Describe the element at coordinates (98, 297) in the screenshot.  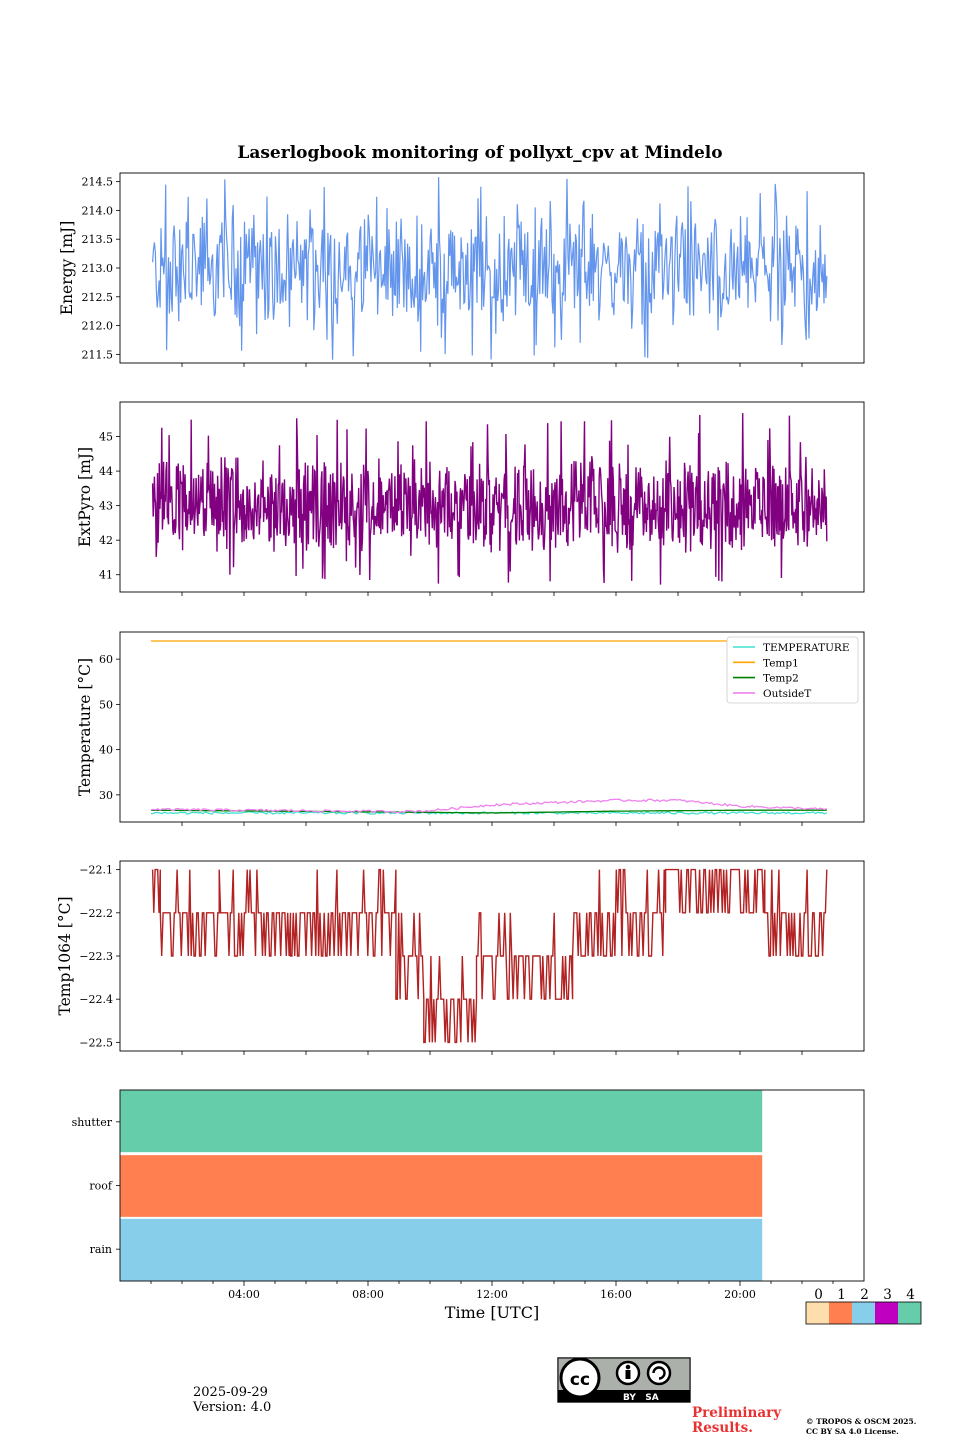
I see `y-tick-label: 212.5` at that location.